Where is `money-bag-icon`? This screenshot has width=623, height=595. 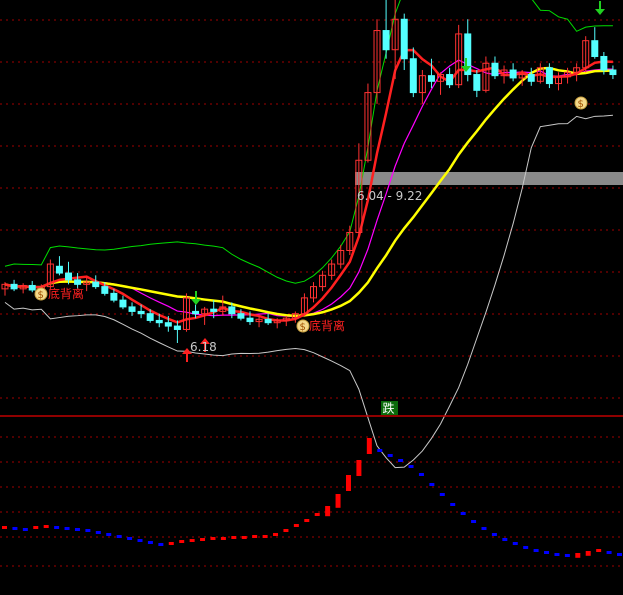
money-bag-icon is located at coordinates (581, 103).